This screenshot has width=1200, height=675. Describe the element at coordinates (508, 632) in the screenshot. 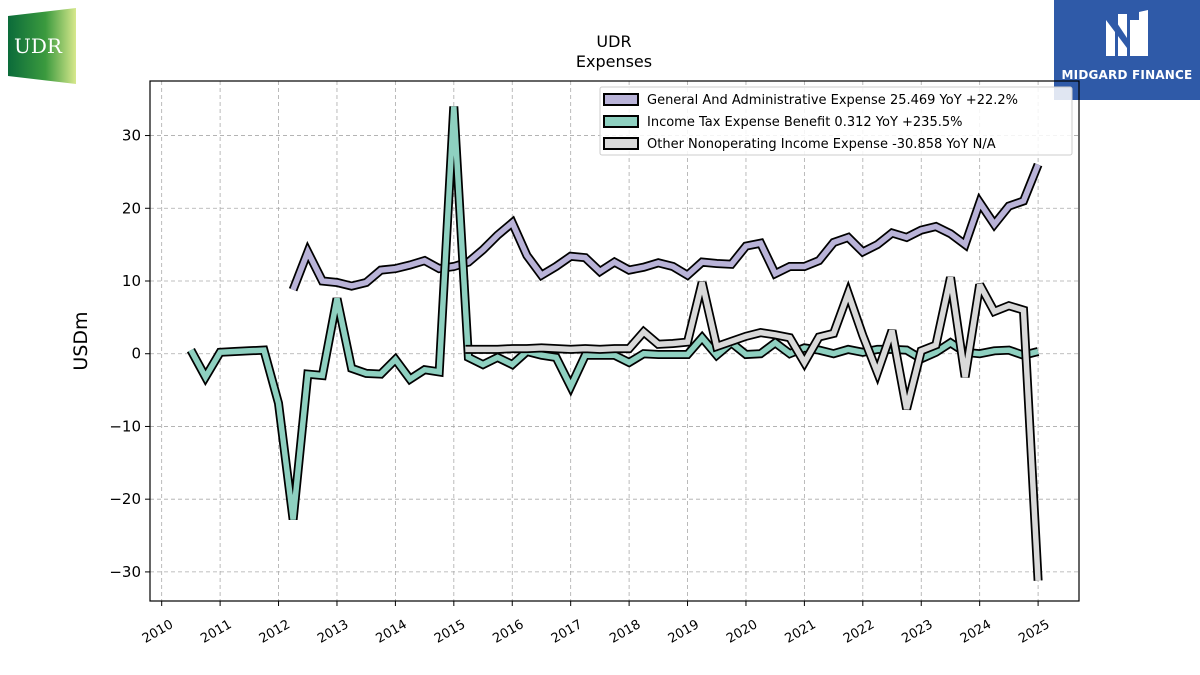

I see `x-tick-label: 2016` at that location.